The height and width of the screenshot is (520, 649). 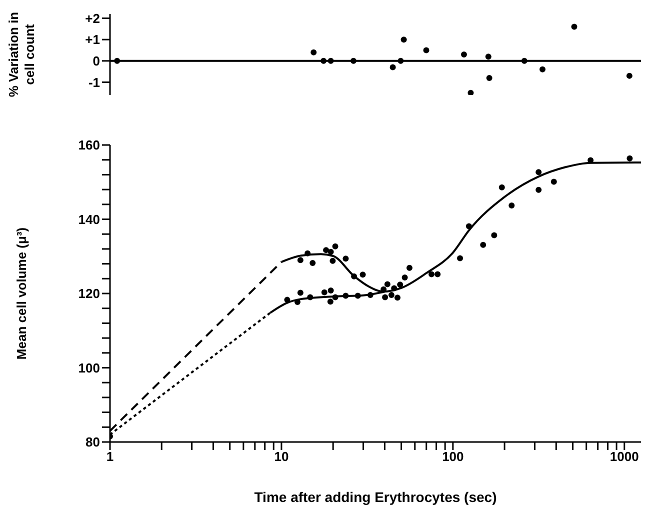 What do you see at coordinates (93, 442) in the screenshot?
I see `y-tick-label: 80` at bounding box center [93, 442].